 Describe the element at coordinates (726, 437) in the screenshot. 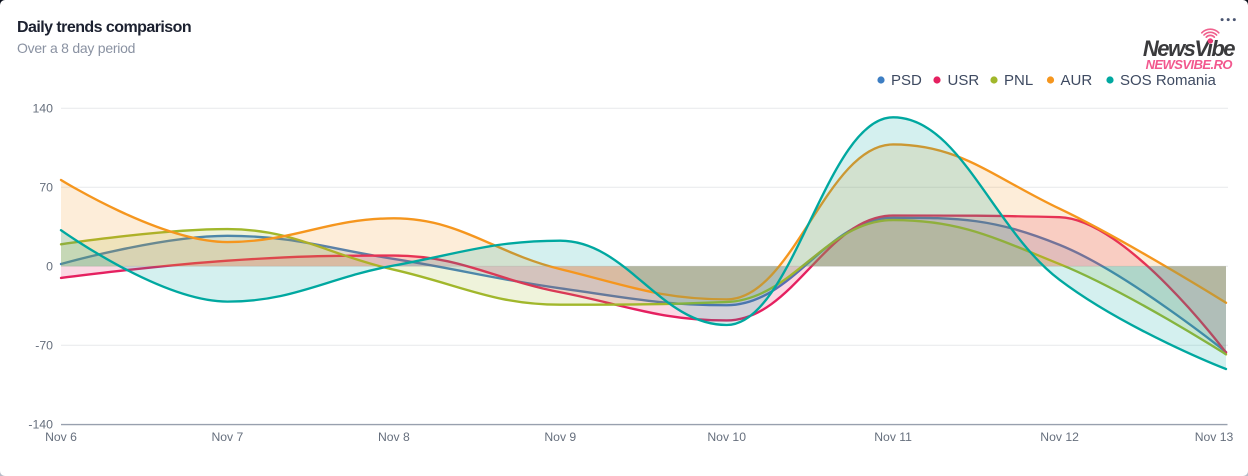

I see `svg-text: Nov 10` at that location.